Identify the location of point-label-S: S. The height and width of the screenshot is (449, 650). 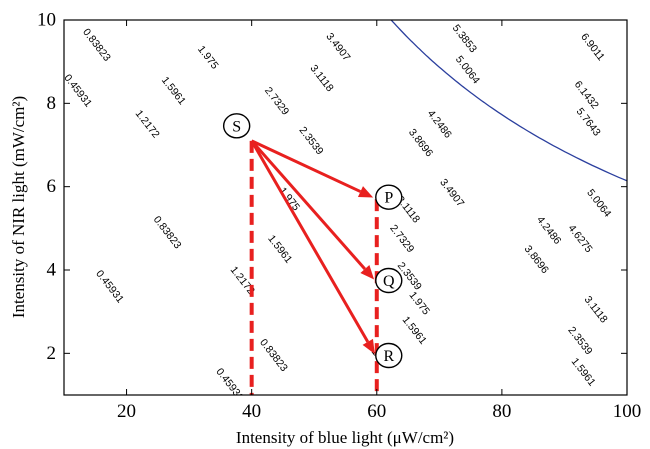
(236, 126).